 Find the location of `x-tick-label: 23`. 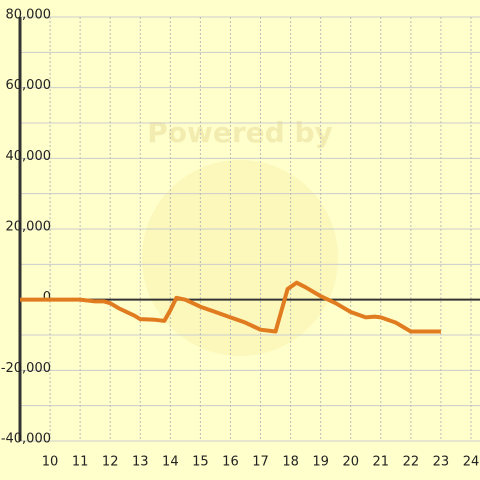

x-tick-label: 23 is located at coordinates (441, 462).